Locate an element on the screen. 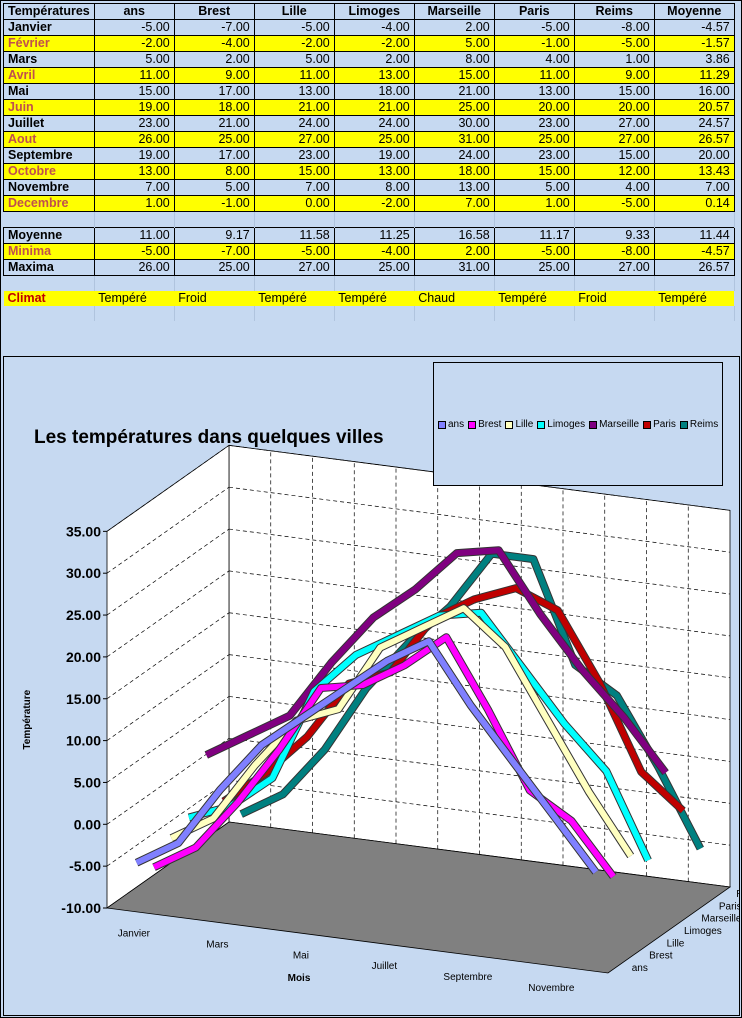 This screenshot has height=1018, width=742. cell-value: 15.00 is located at coordinates (614, 155).